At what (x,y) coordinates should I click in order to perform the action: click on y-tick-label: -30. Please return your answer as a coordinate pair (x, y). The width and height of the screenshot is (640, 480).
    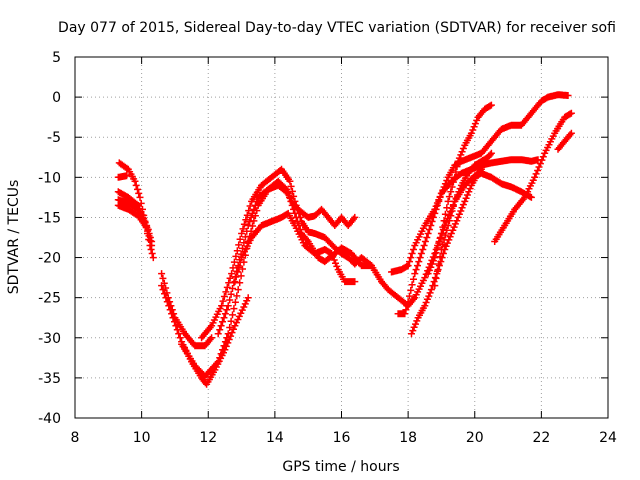
    Looking at the image, I should click on (49, 339).